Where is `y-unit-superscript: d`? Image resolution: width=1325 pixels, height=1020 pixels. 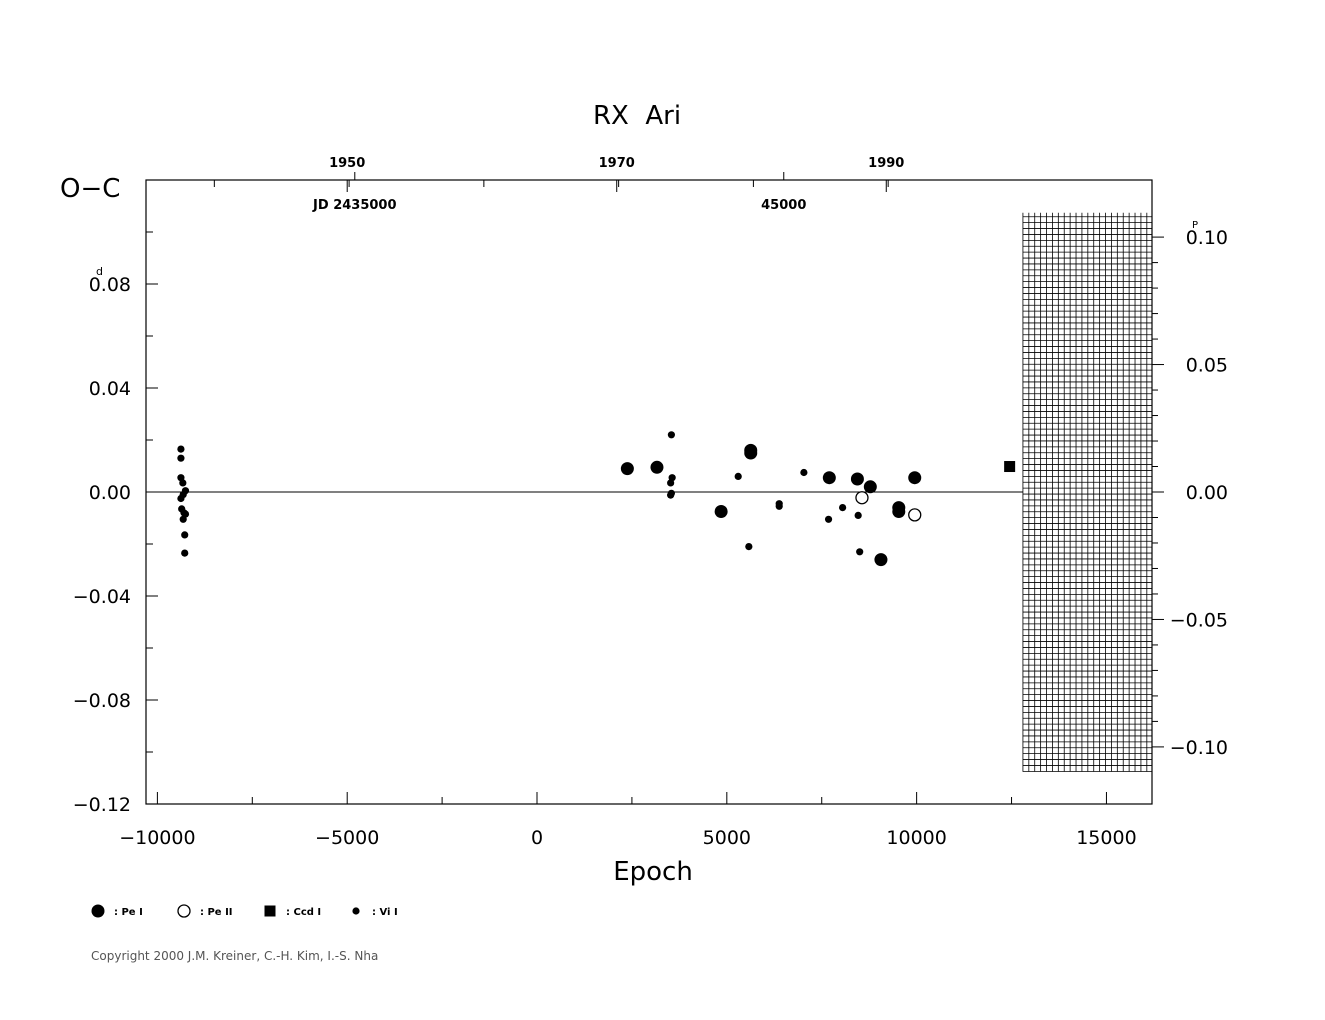 y-unit-superscript: d is located at coordinates (99, 271).